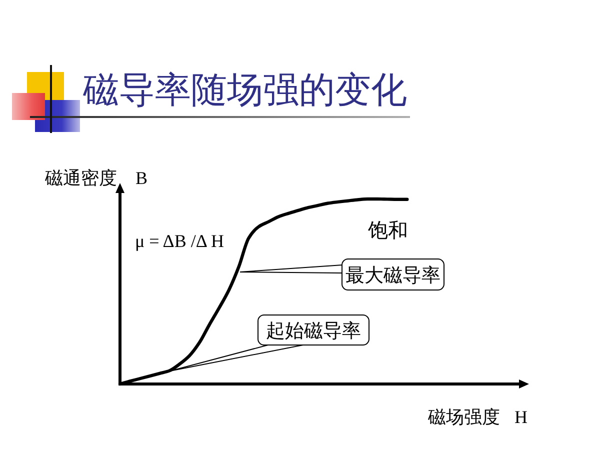 This screenshot has height=450, width=600. Describe the element at coordinates (96, 178) in the screenshot. I see `y-axis-title: 磁通密度 B` at that location.